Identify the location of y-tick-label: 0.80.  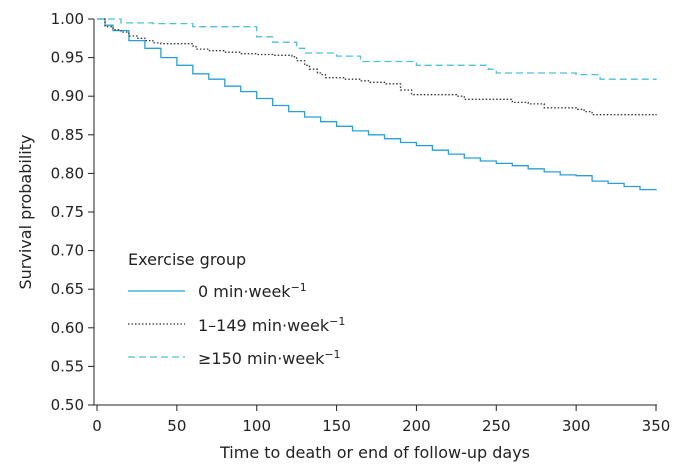
(67, 173).